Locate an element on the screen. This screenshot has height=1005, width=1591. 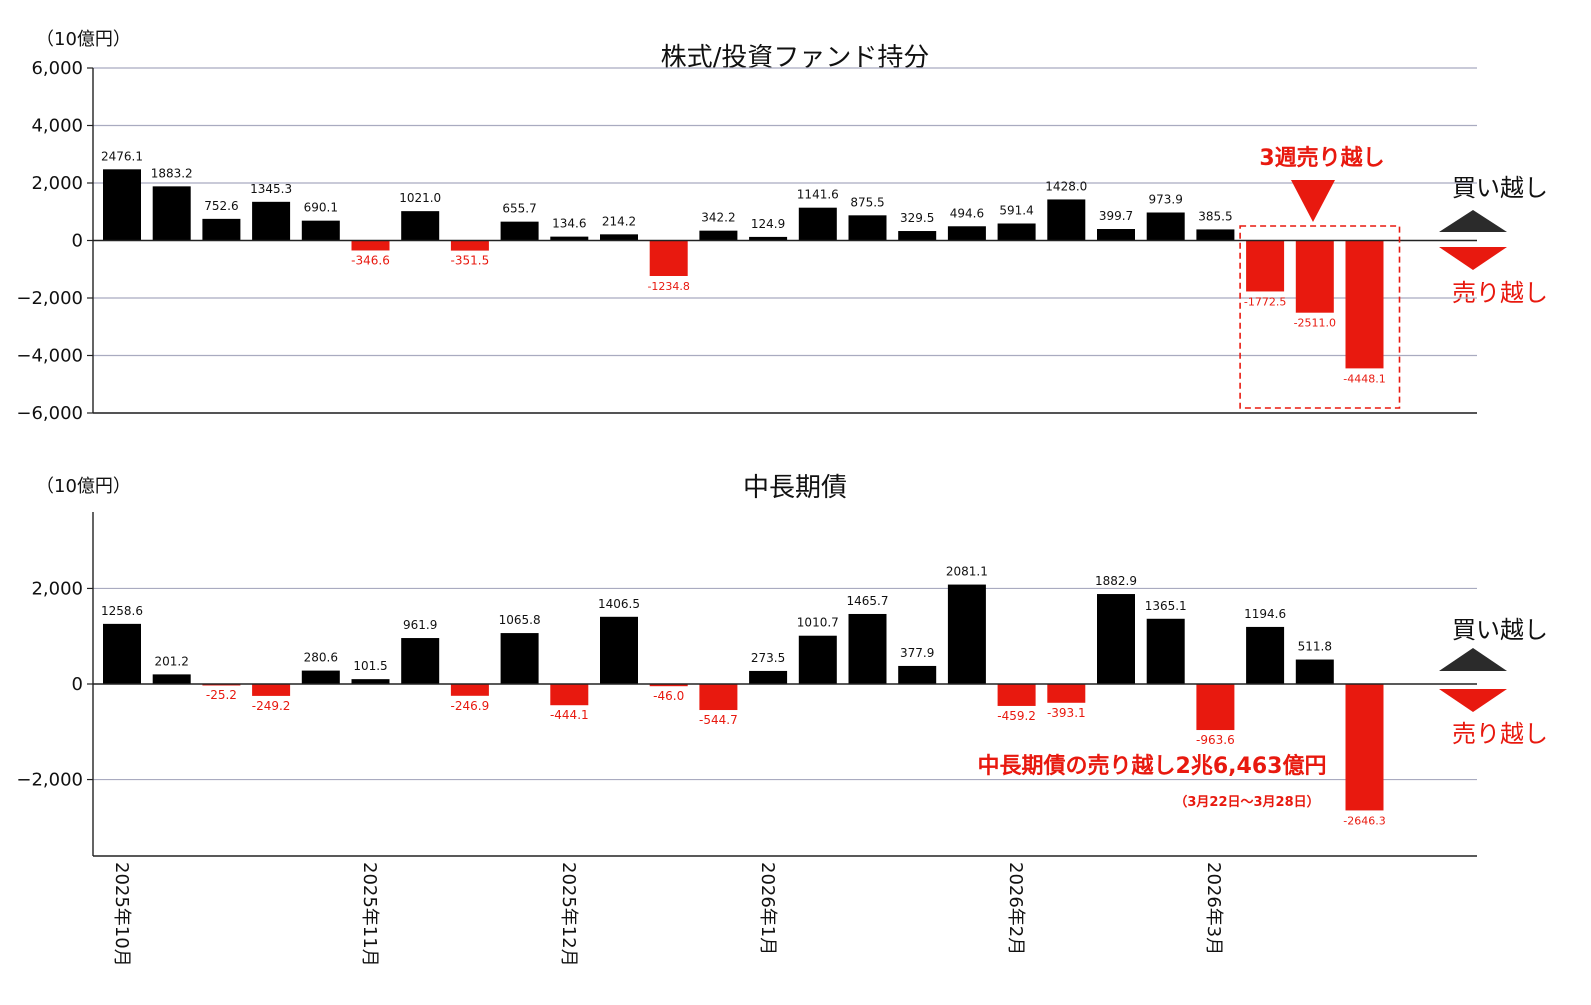
data-label-top: 124.9 is located at coordinates (768, 224).